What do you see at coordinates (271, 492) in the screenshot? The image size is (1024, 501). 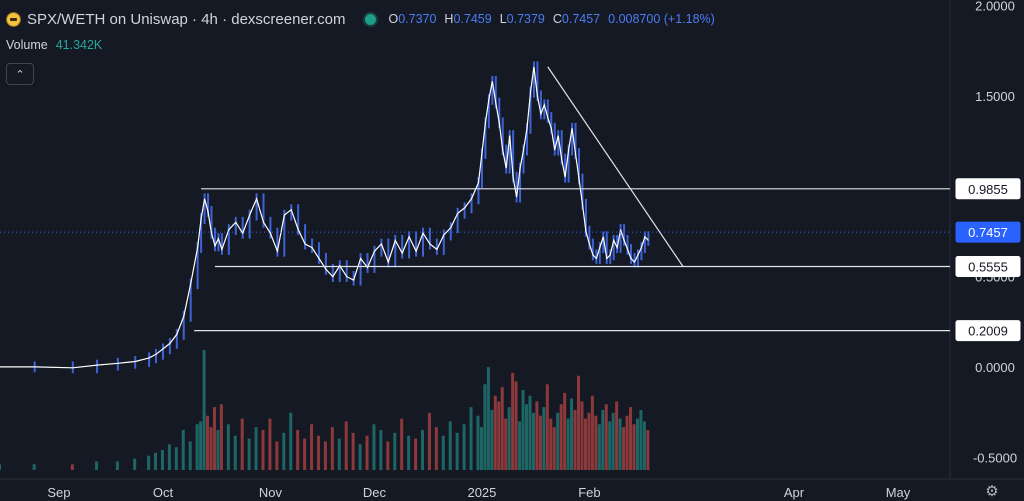 I see `x-tick-label: Nov` at bounding box center [271, 492].